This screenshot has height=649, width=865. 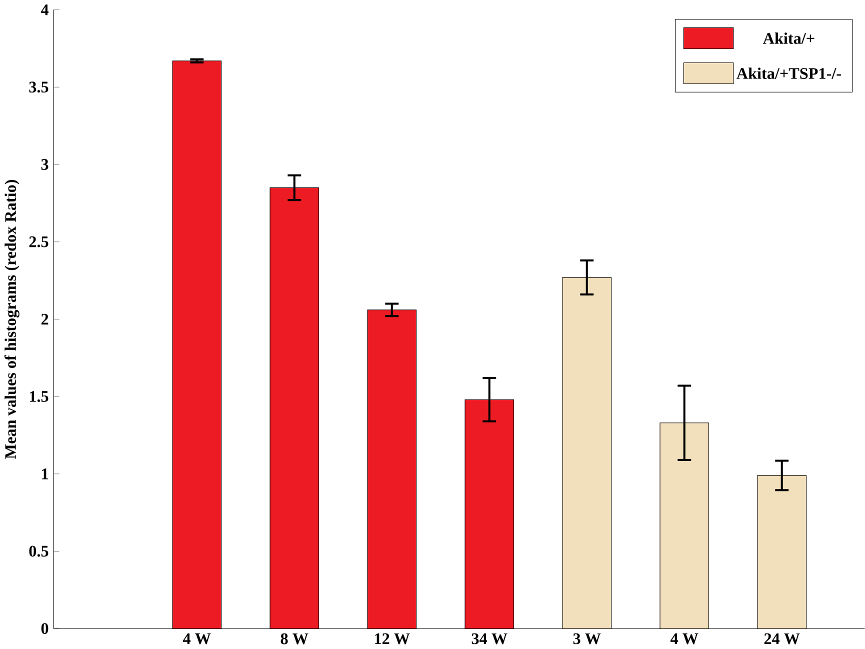 I want to click on x-tick-label: 12 W, so click(x=392, y=638).